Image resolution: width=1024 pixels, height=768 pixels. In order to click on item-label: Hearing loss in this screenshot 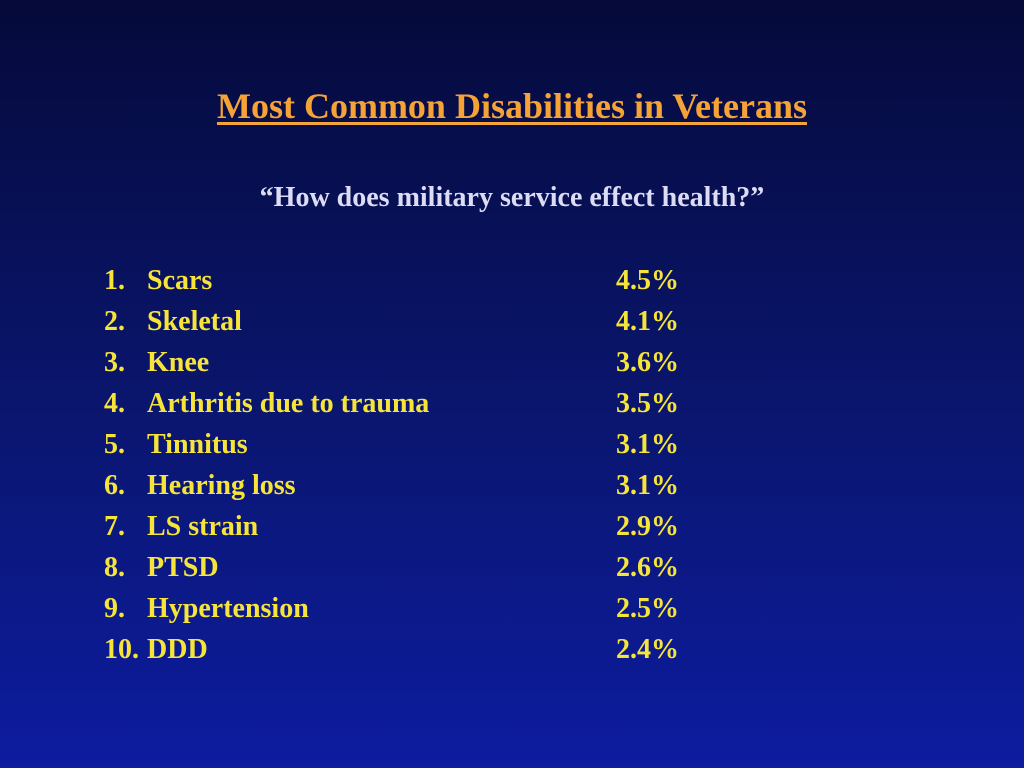, I will do `click(221, 485)`.